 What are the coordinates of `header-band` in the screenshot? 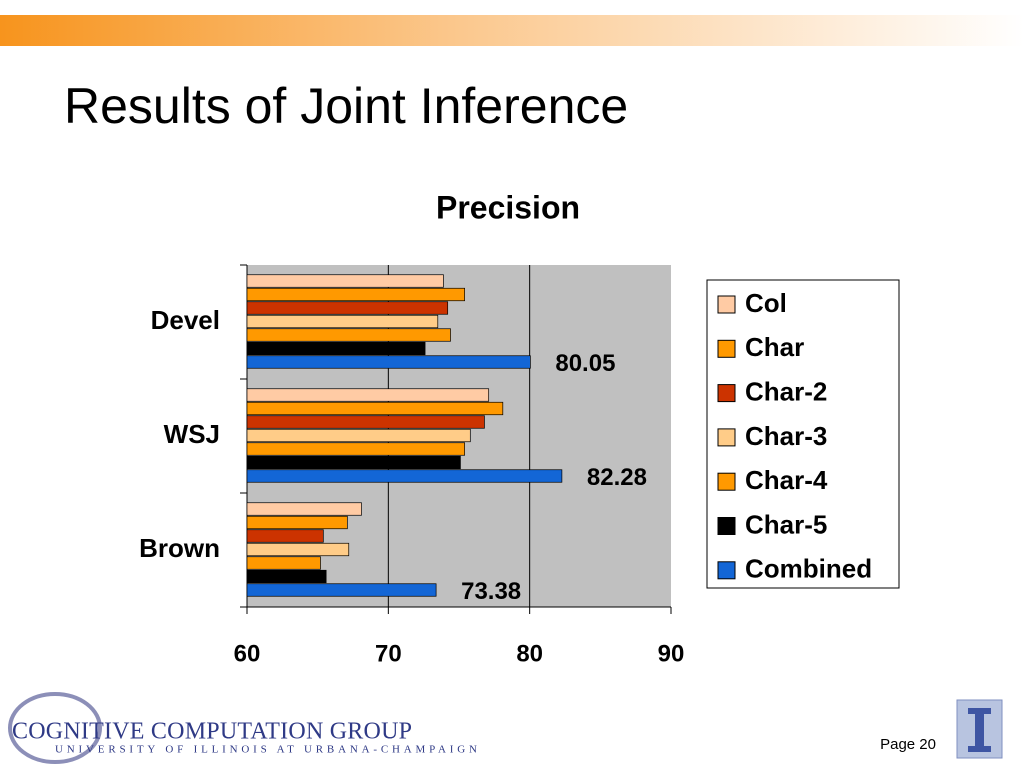 It's located at (512, 30).